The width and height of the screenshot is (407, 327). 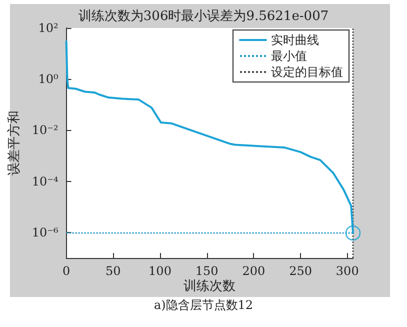 I want to click on x-tick-label: 250, so click(x=300, y=271).